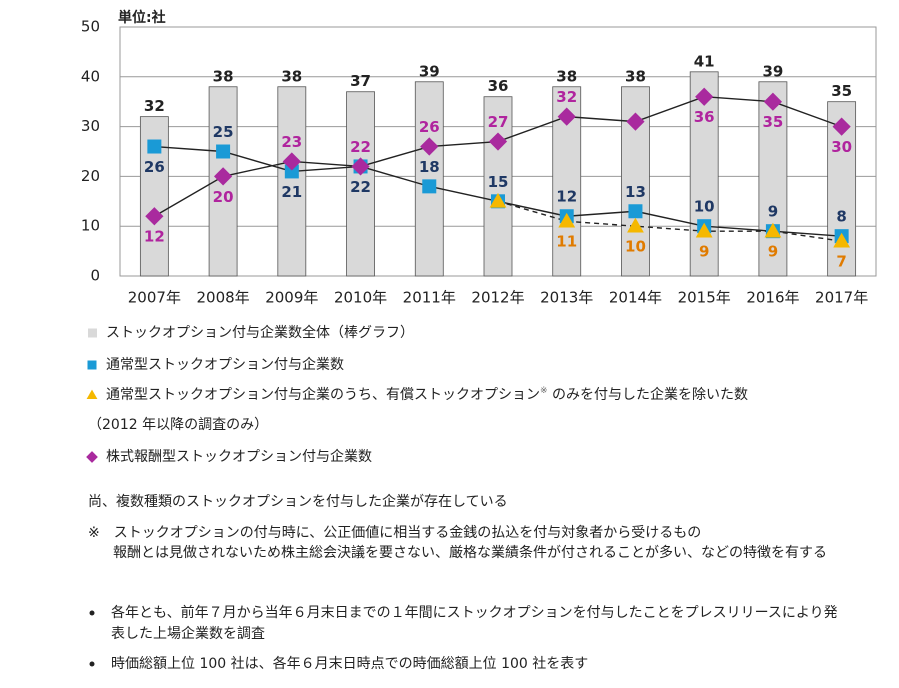 The height and width of the screenshot is (688, 899). I want to click on data-label: 25, so click(223, 132).